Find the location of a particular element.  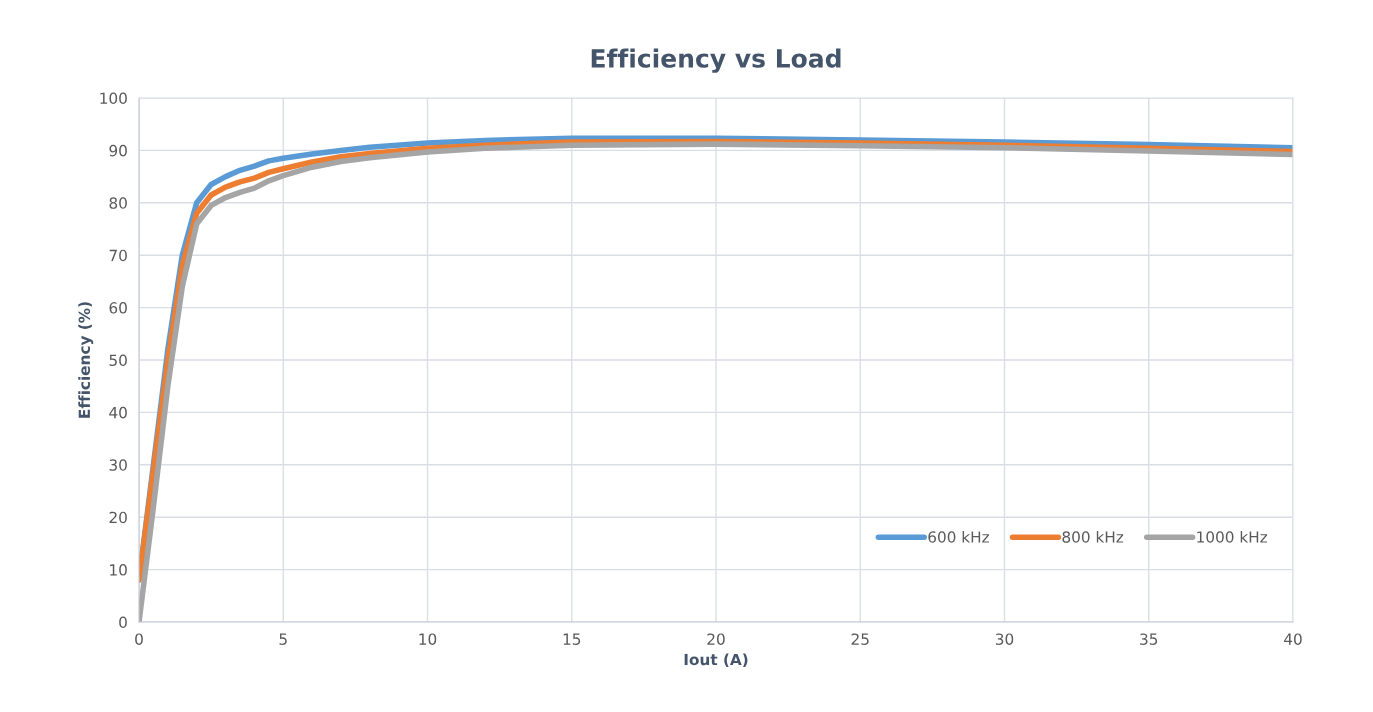

y-tick-label: 40 is located at coordinates (118, 412).